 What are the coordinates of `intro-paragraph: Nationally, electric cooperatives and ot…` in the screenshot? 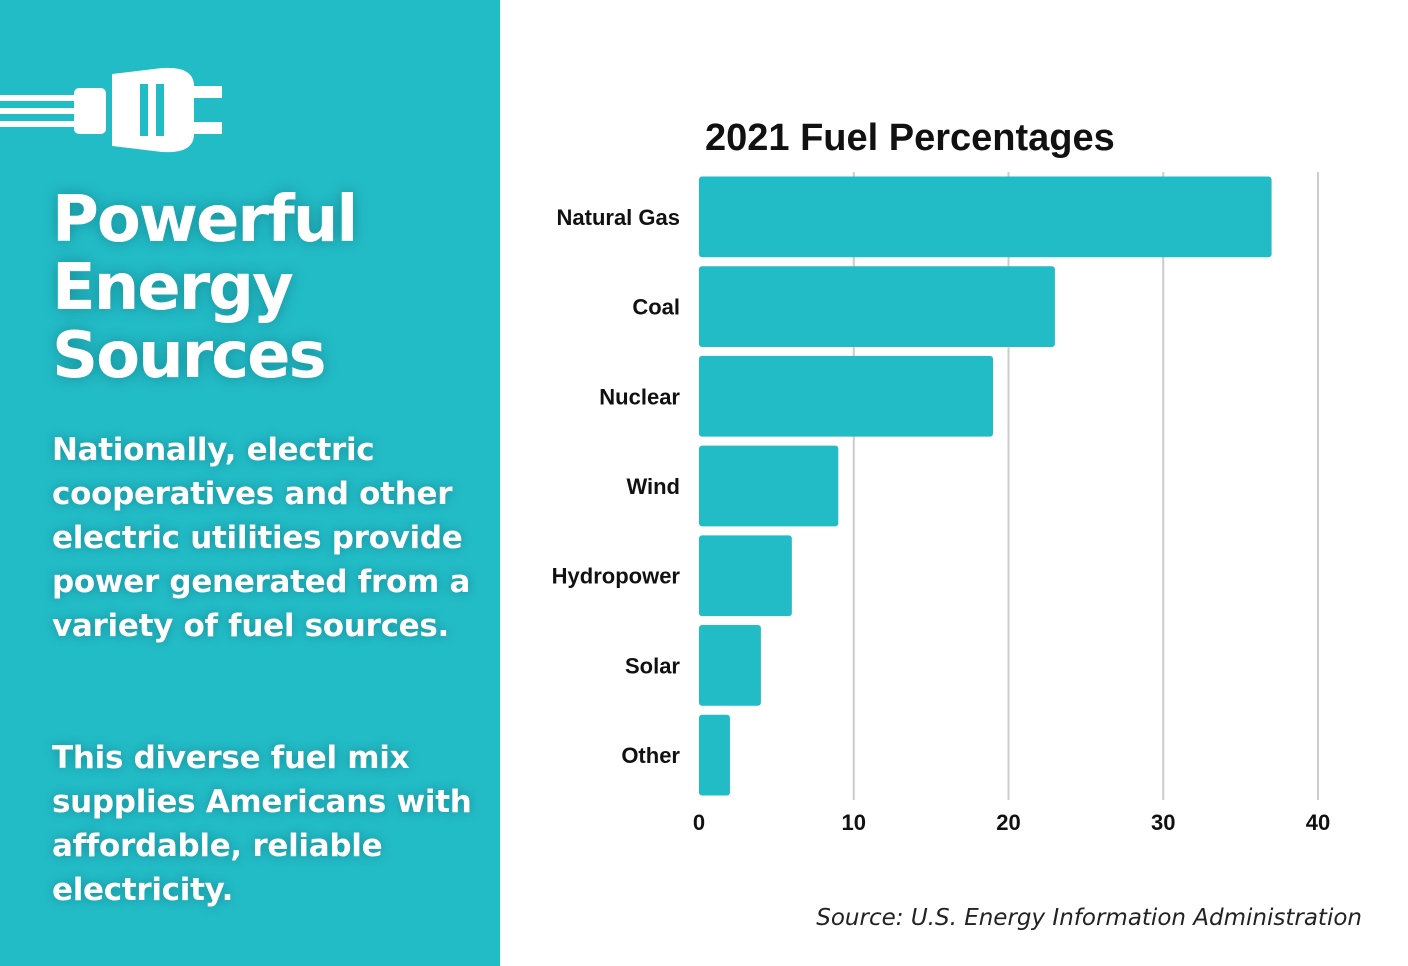 It's located at (261, 538).